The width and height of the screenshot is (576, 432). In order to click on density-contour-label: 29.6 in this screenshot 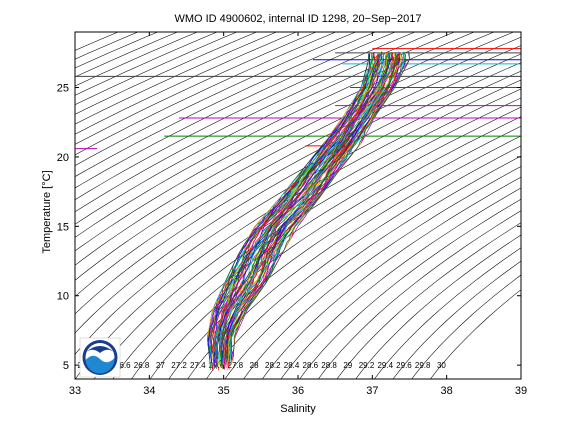, I will do `click(404, 365)`.